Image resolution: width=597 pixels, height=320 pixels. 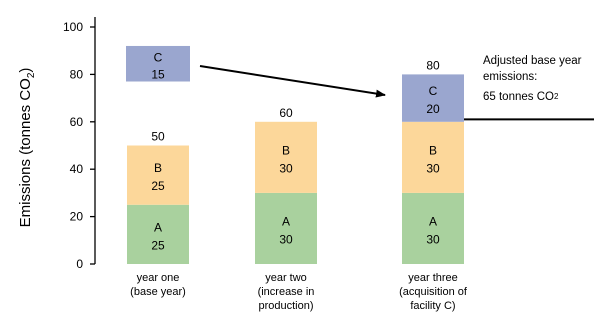 I want to click on category-label: (base year), so click(x=158, y=292).